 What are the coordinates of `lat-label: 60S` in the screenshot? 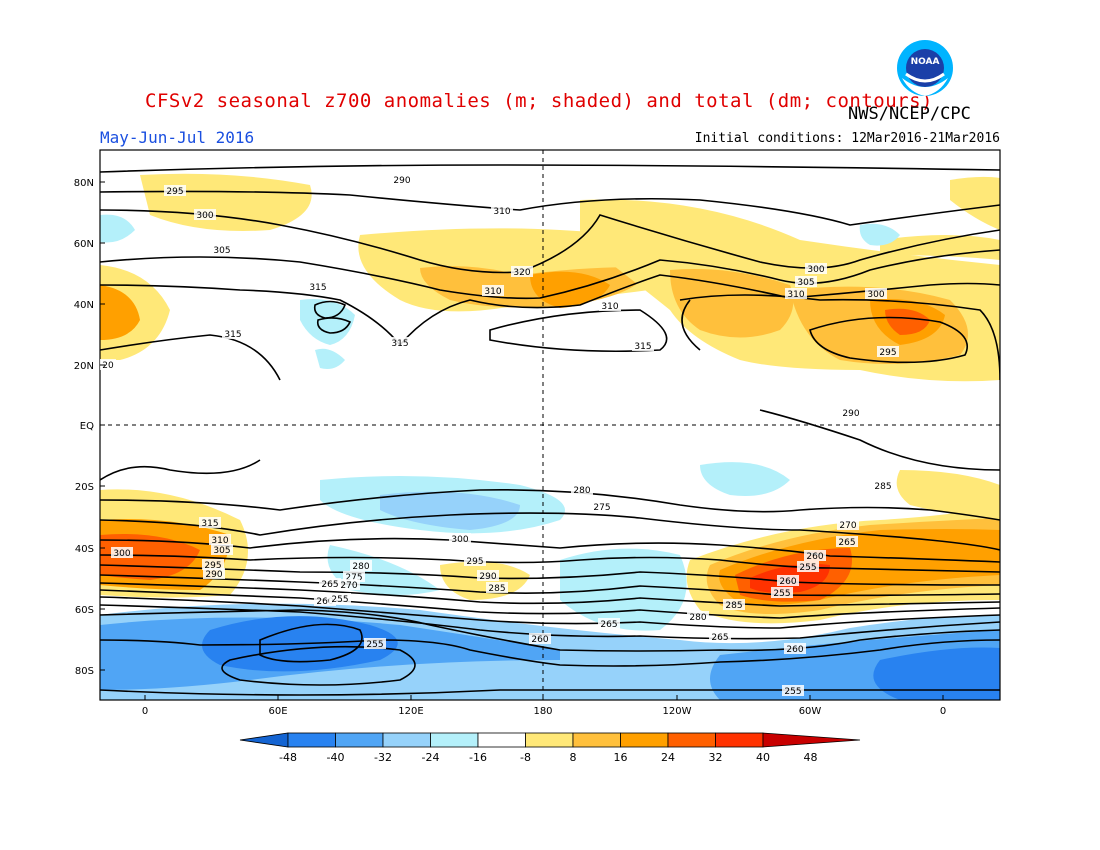 It's located at (84, 610).